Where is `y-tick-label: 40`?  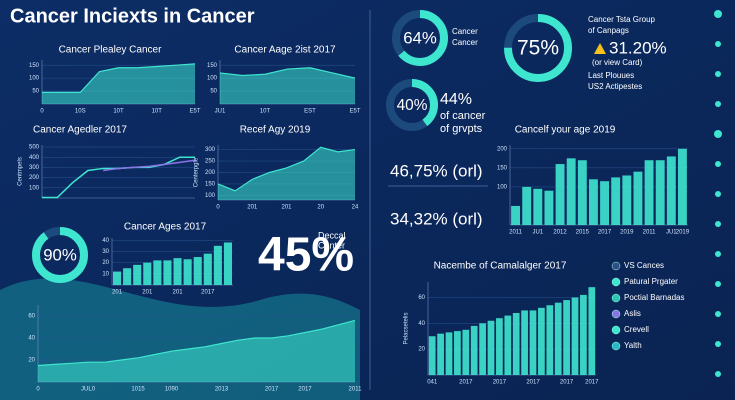
y-tick-label: 40 is located at coordinates (105, 241).